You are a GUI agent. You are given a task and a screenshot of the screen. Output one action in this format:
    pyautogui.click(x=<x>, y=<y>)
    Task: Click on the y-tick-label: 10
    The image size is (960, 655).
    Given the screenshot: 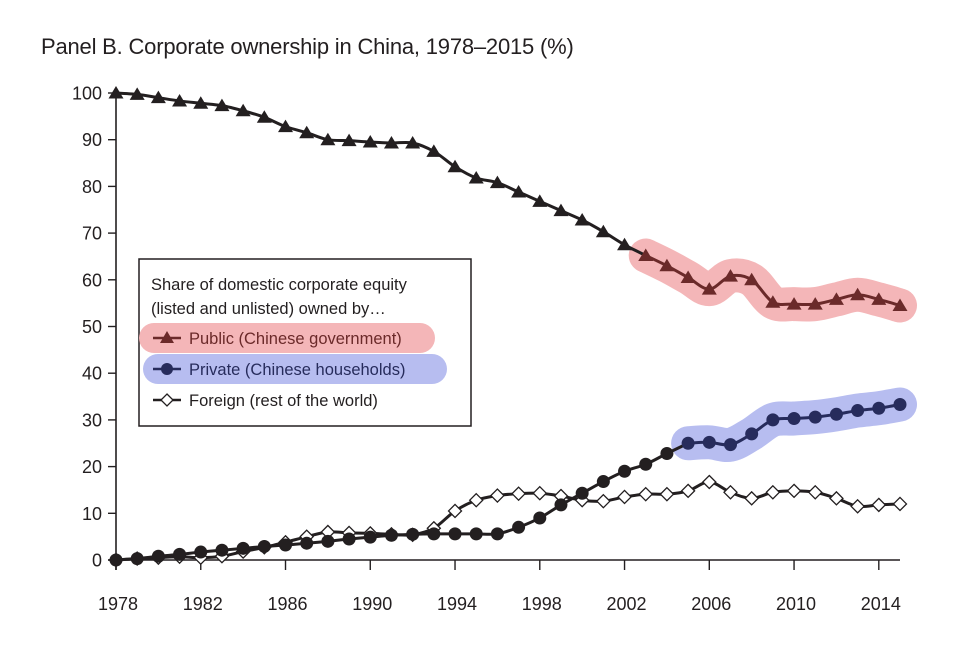 What is the action you would take?
    pyautogui.click(x=92, y=514)
    